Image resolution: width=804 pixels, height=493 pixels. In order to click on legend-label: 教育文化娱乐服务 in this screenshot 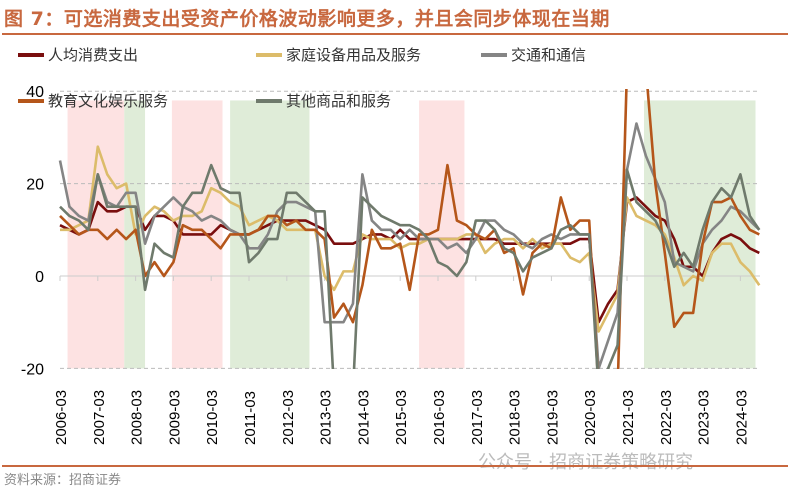, I will do `click(108, 101)`.